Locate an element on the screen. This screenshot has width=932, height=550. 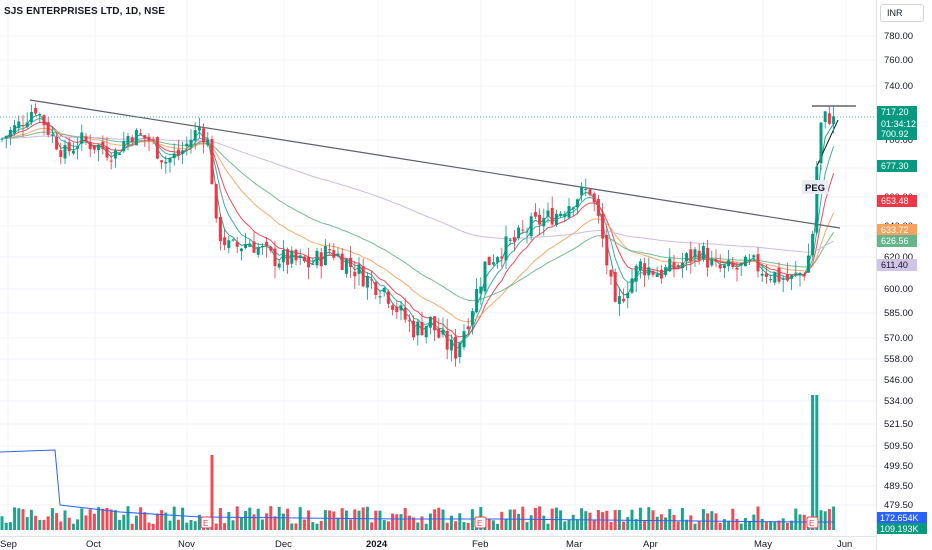
price-label-ema-mid: 677.30 is located at coordinates (897, 166).